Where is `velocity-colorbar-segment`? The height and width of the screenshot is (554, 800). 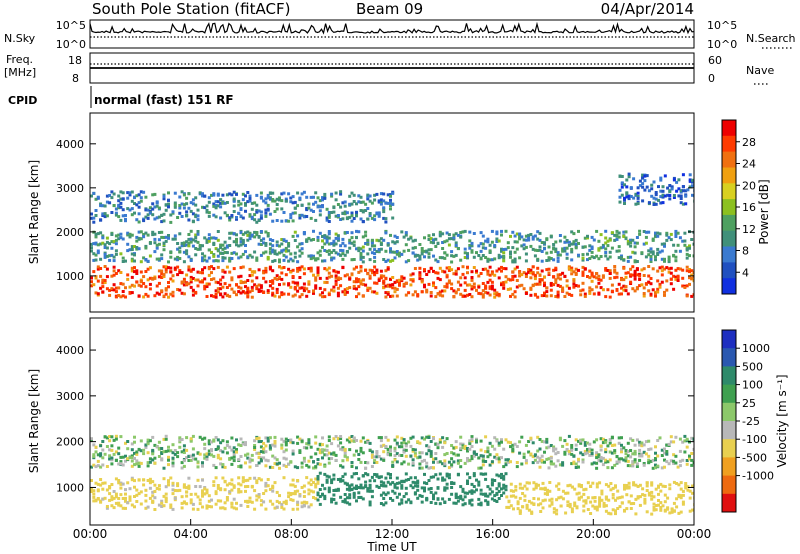
velocity-colorbar-segment is located at coordinates (729, 430).